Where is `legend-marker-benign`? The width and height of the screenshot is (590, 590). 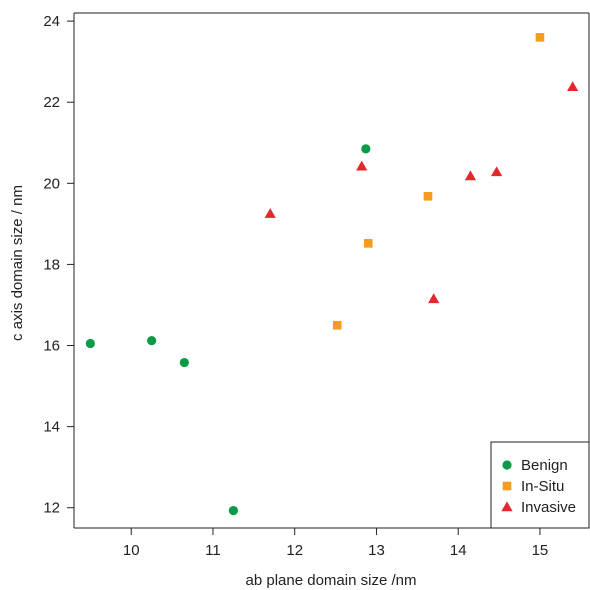
legend-marker-benign is located at coordinates (507, 465).